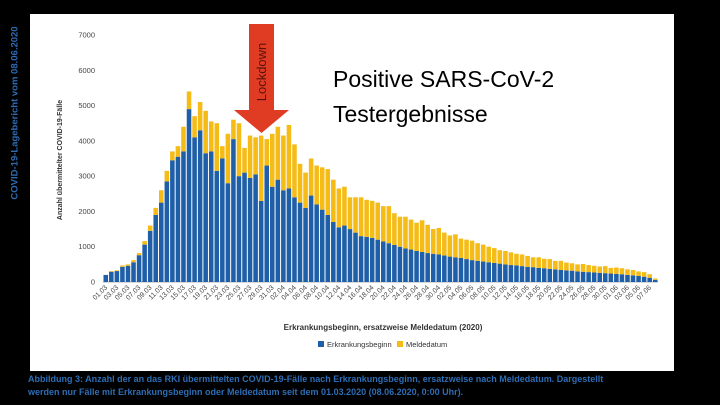 This screenshot has width=720, height=405. What do you see at coordinates (60, 160) in the screenshot?
I see `y-axis-label: Anzahl übermittelter COVID-19-Fälle` at bounding box center [60, 160].